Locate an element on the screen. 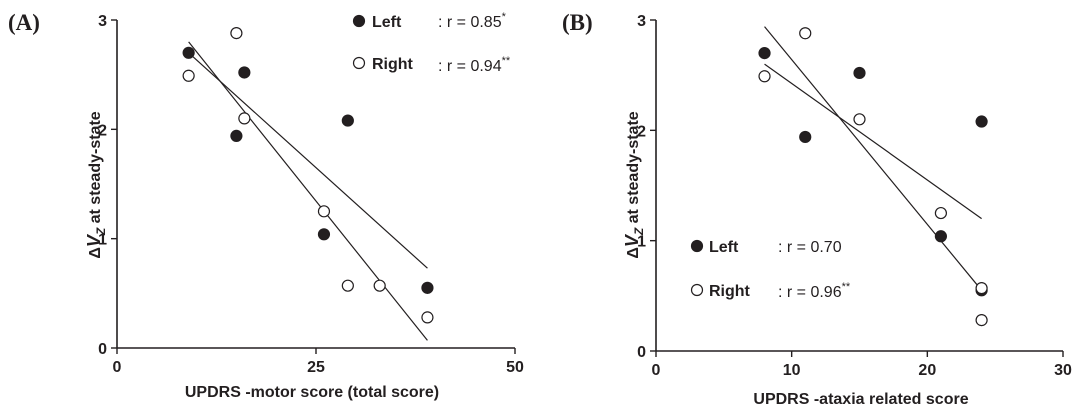  legend-left-r: : r = 0.70 is located at coordinates (810, 247).